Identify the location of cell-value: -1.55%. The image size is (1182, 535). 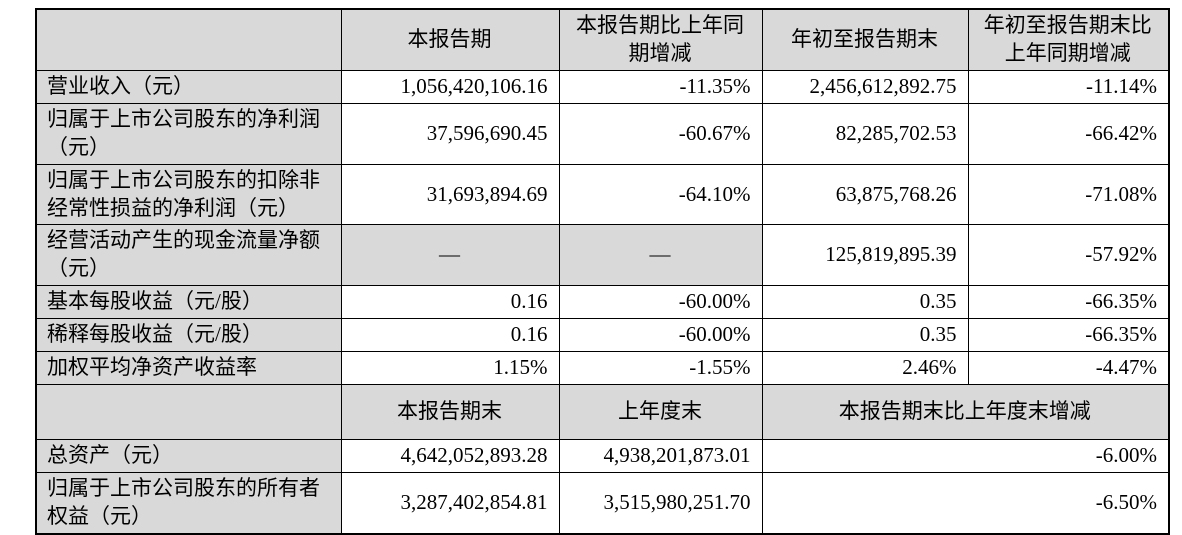
(660, 368).